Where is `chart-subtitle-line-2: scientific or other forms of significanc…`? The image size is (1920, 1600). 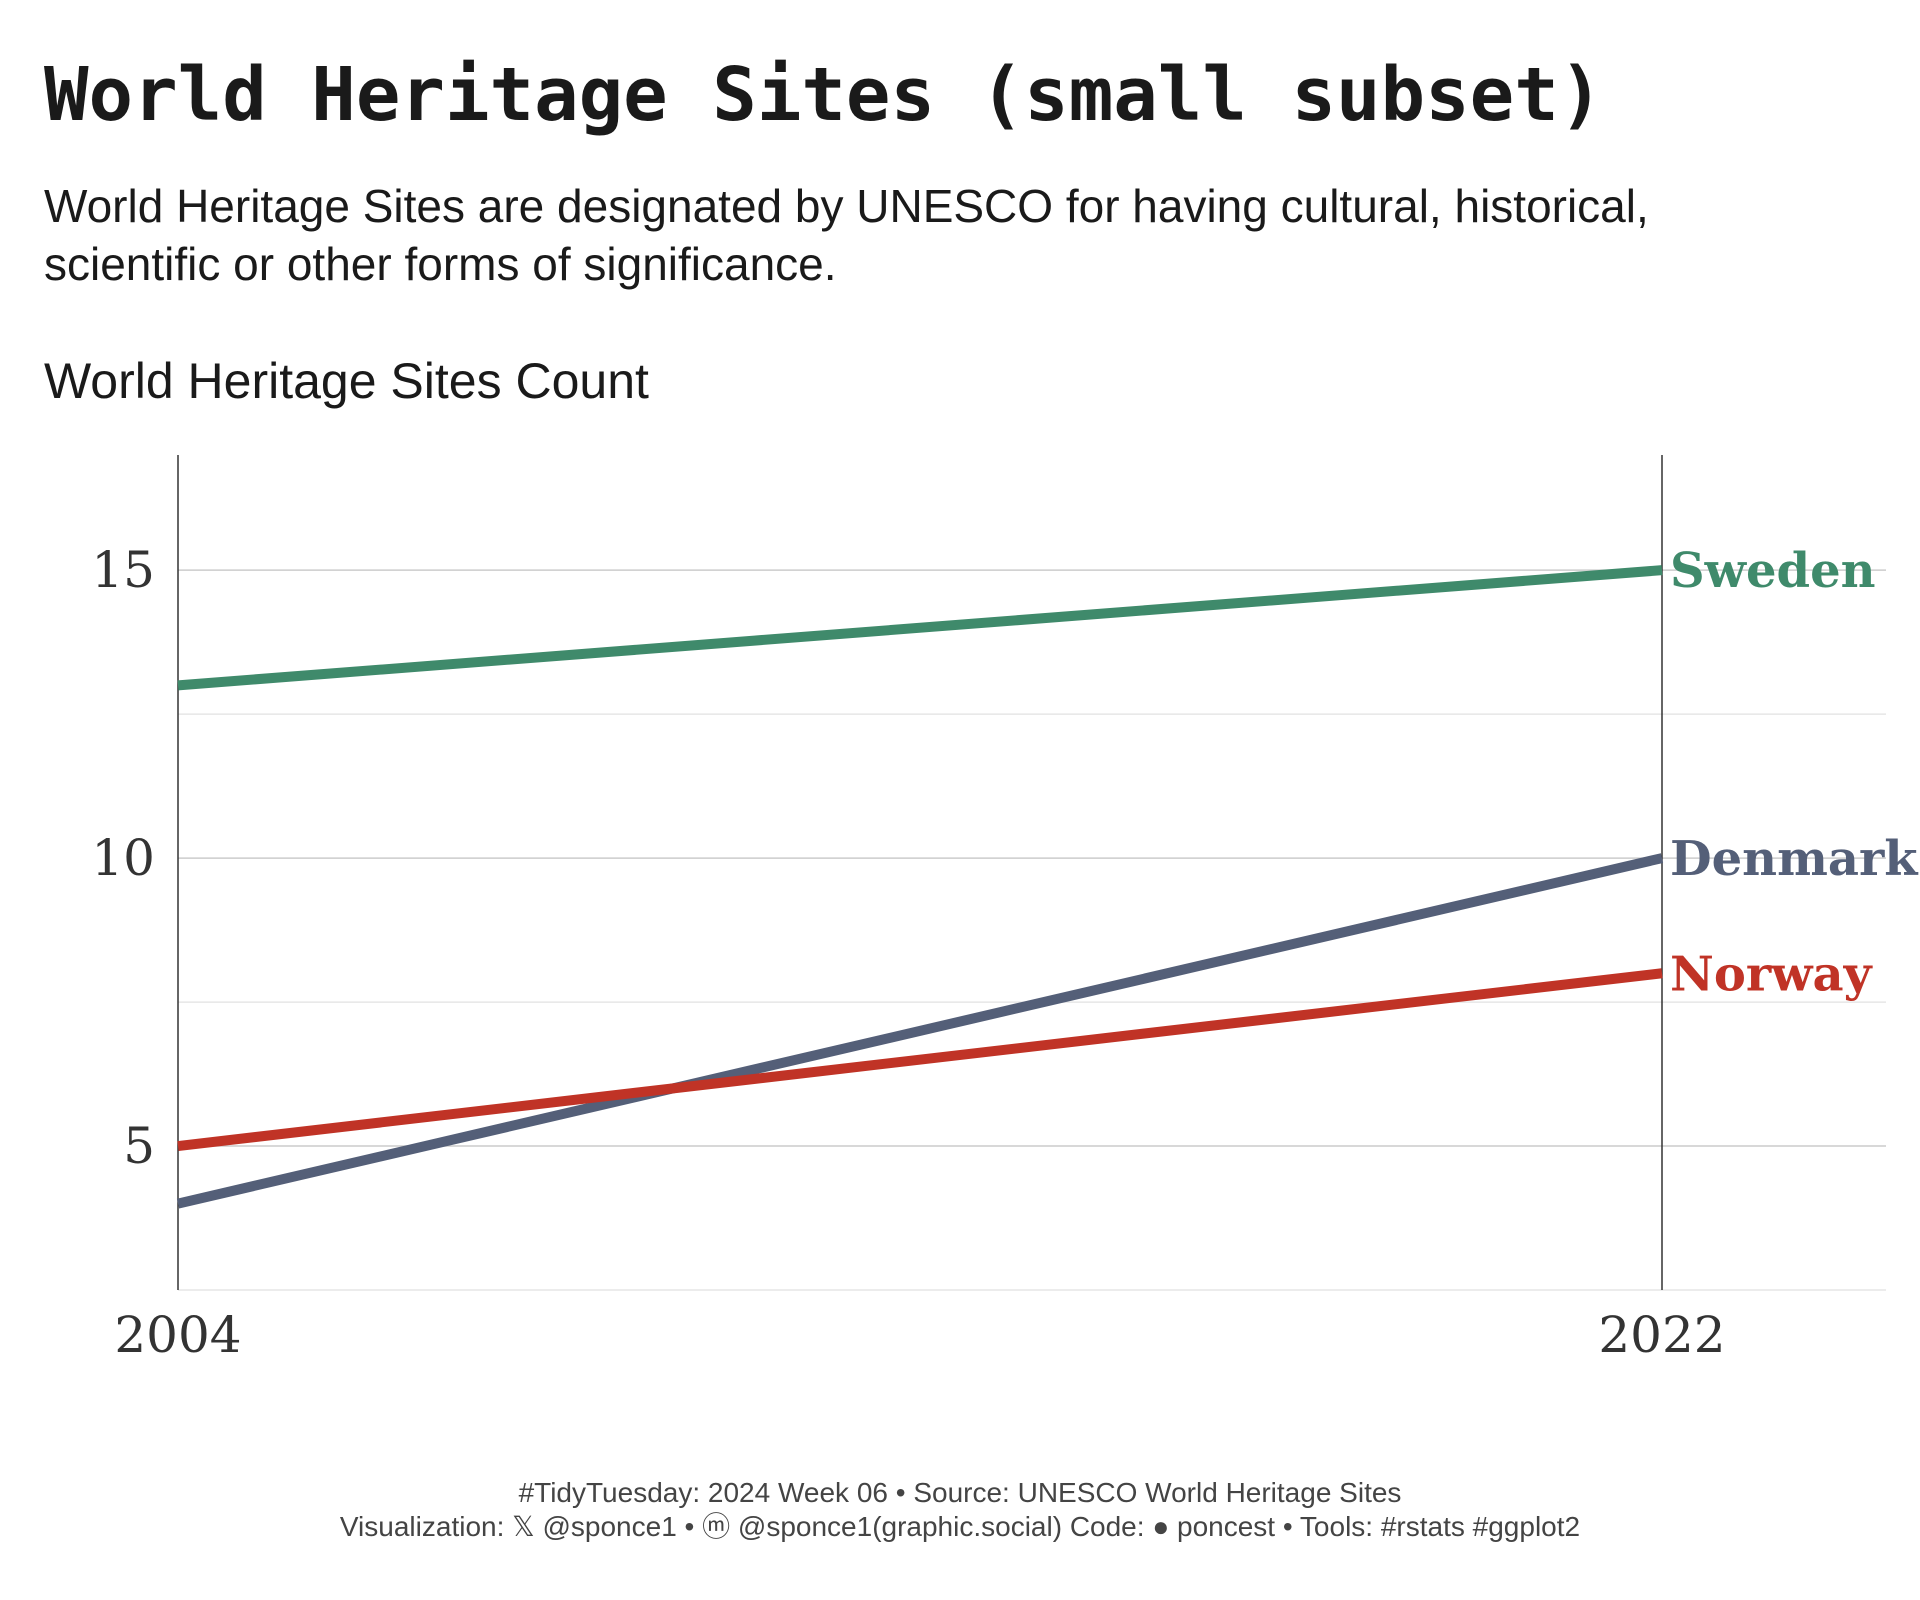 chart-subtitle-line-2: scientific or other forms of significanc… is located at coordinates (440, 264).